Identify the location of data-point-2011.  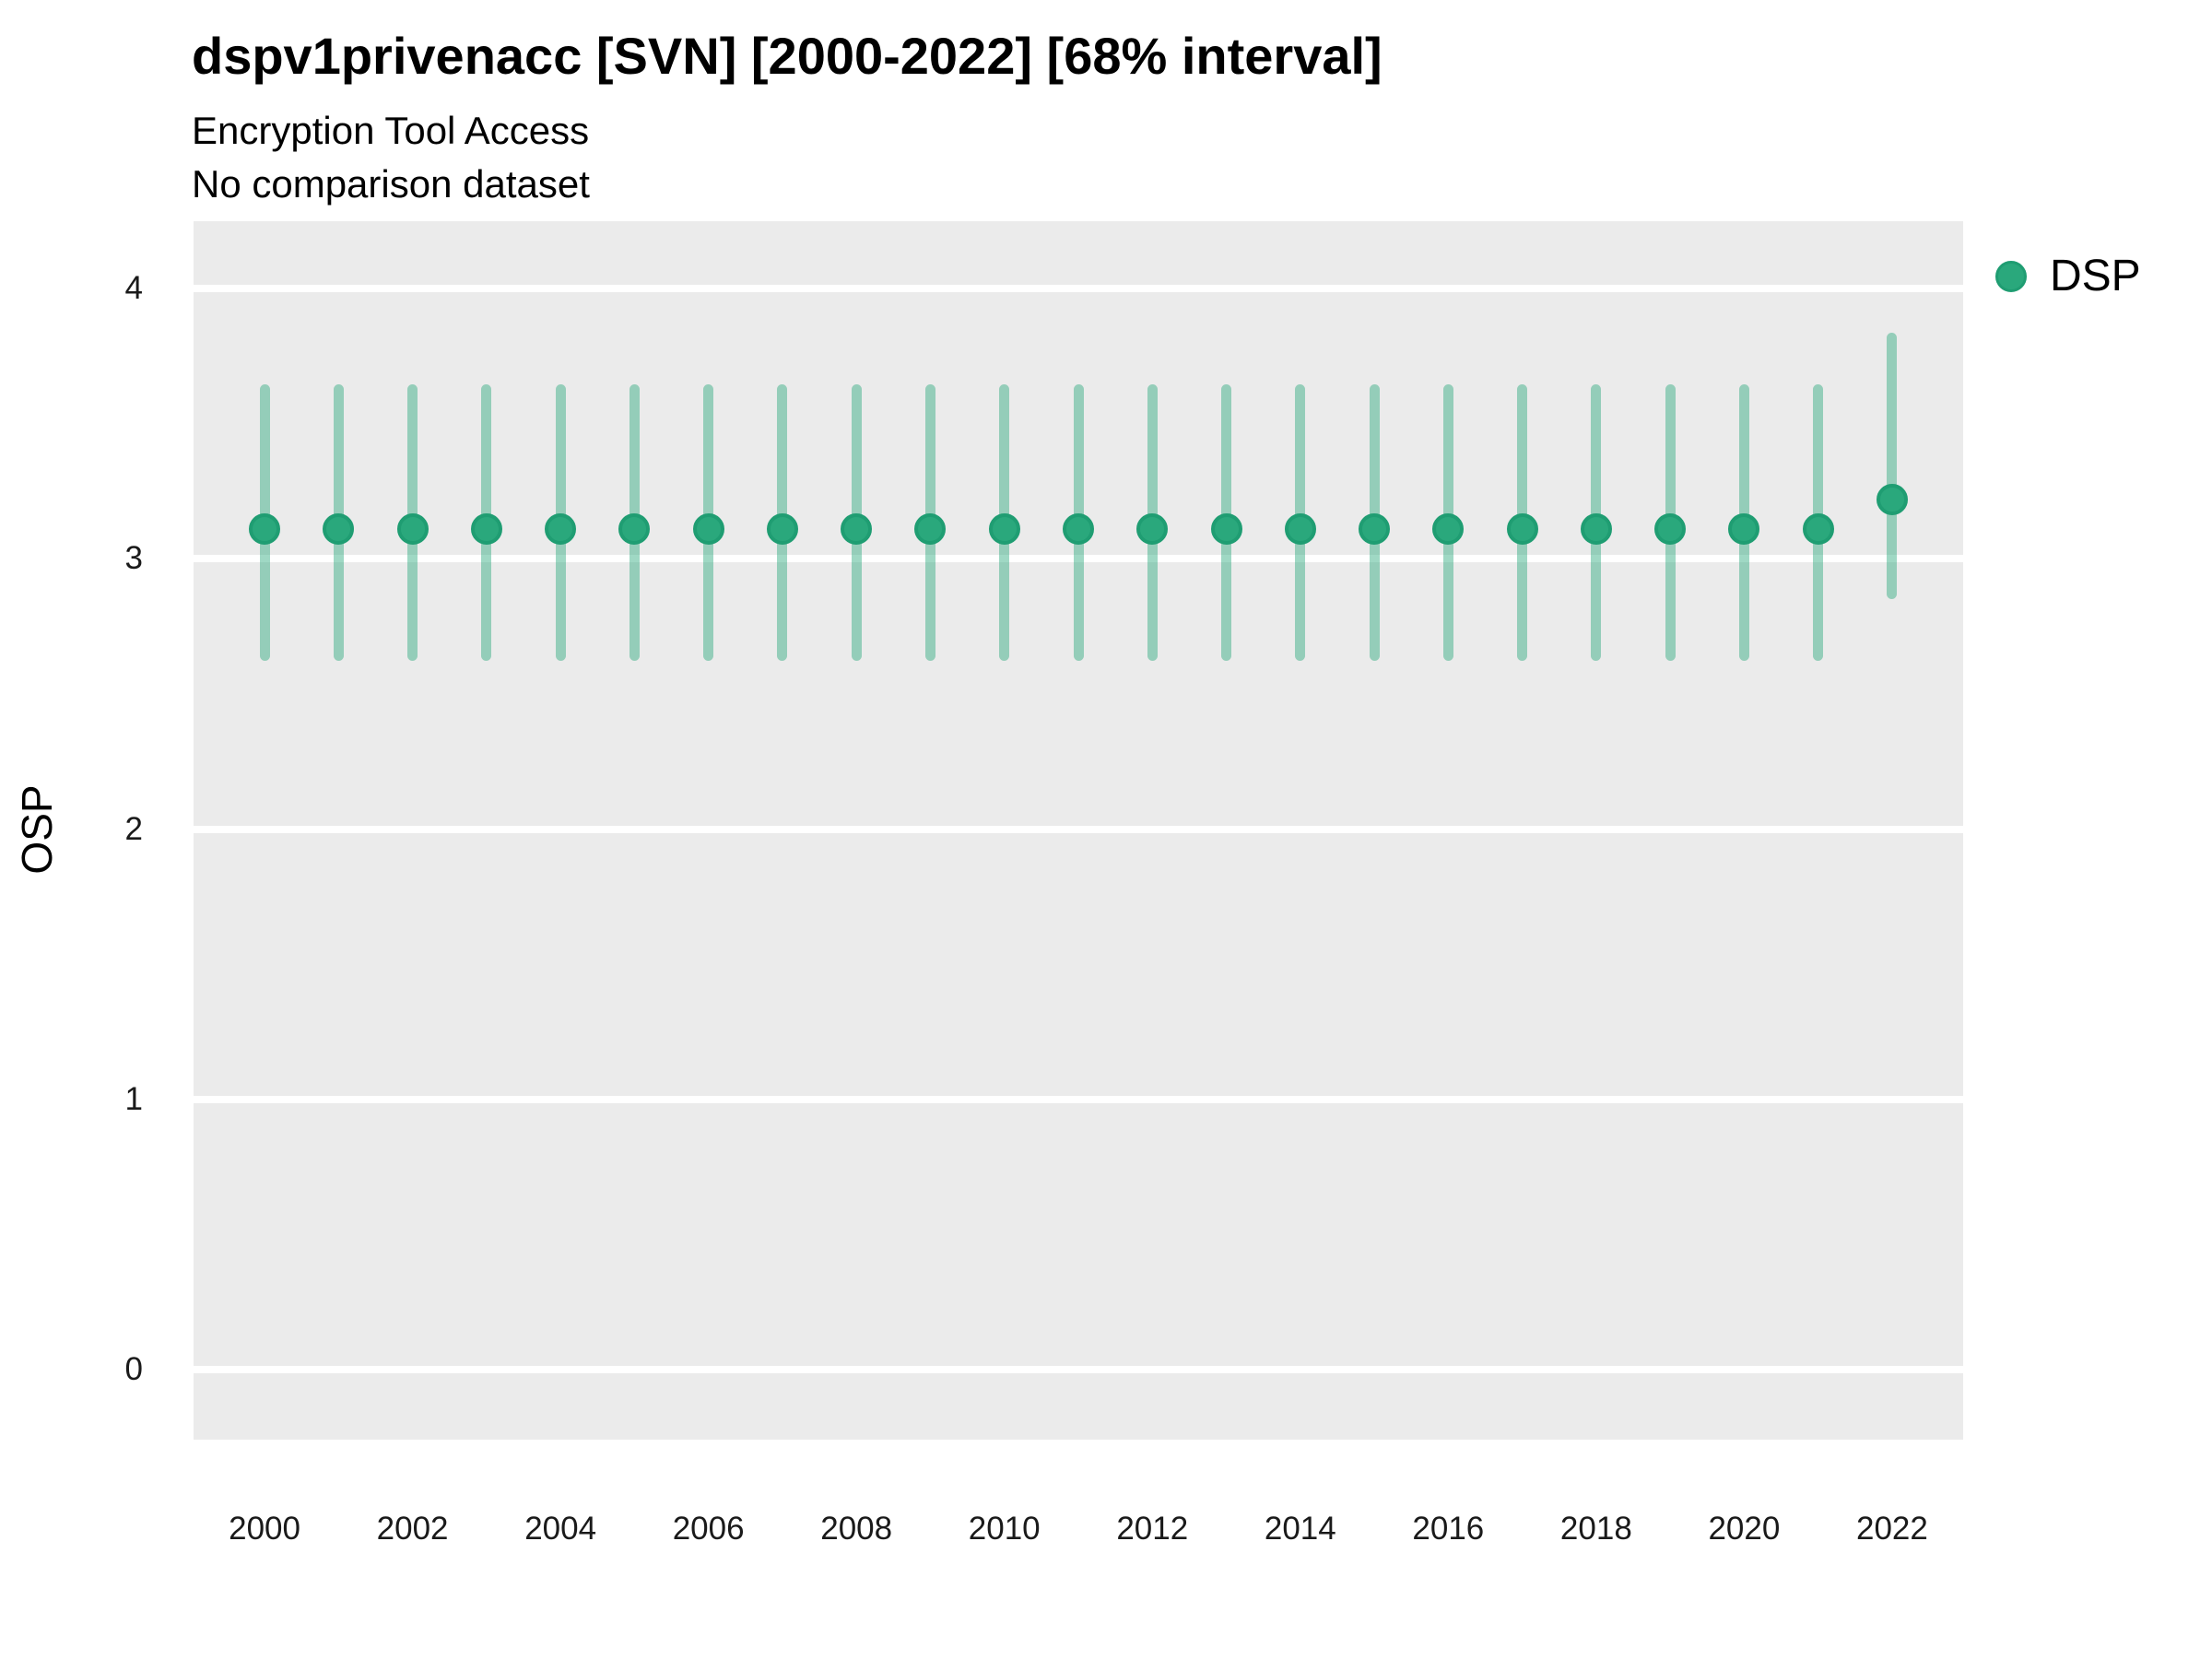
(1078, 529).